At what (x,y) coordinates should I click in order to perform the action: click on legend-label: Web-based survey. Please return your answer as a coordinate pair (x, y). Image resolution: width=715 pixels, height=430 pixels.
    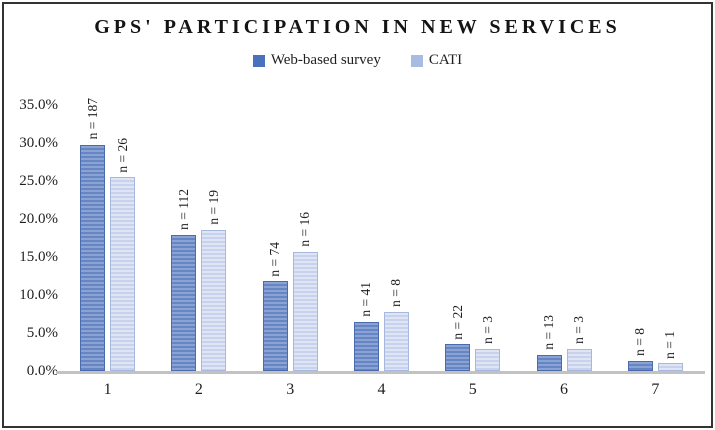
    Looking at the image, I should click on (325, 60).